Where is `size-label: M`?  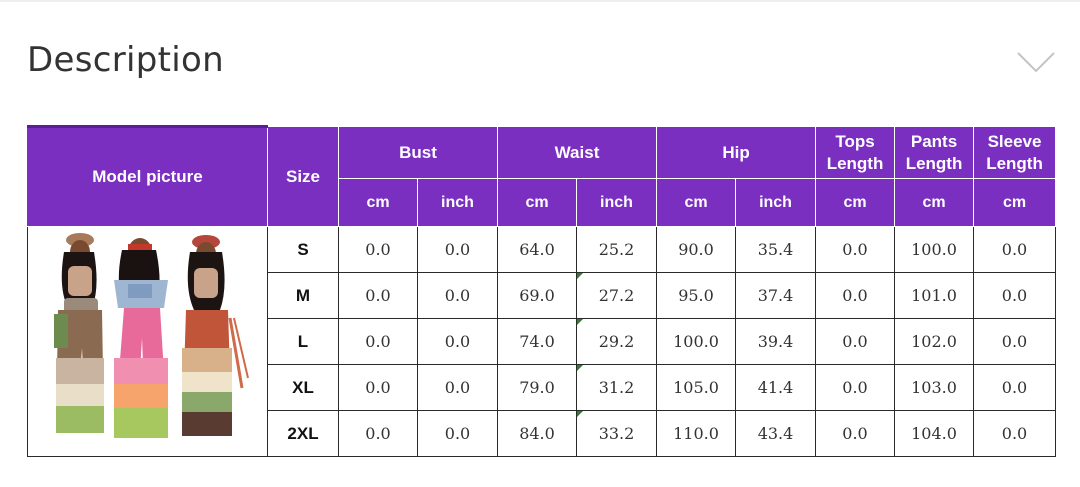 size-label: M is located at coordinates (303, 295).